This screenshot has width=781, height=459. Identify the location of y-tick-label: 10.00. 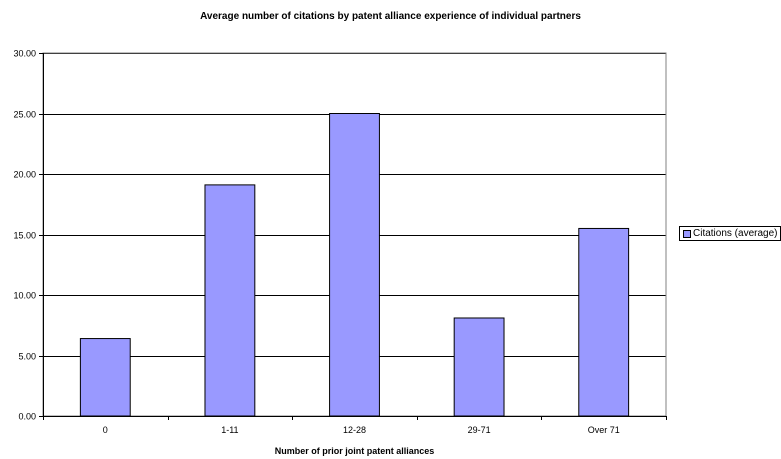
(24, 296).